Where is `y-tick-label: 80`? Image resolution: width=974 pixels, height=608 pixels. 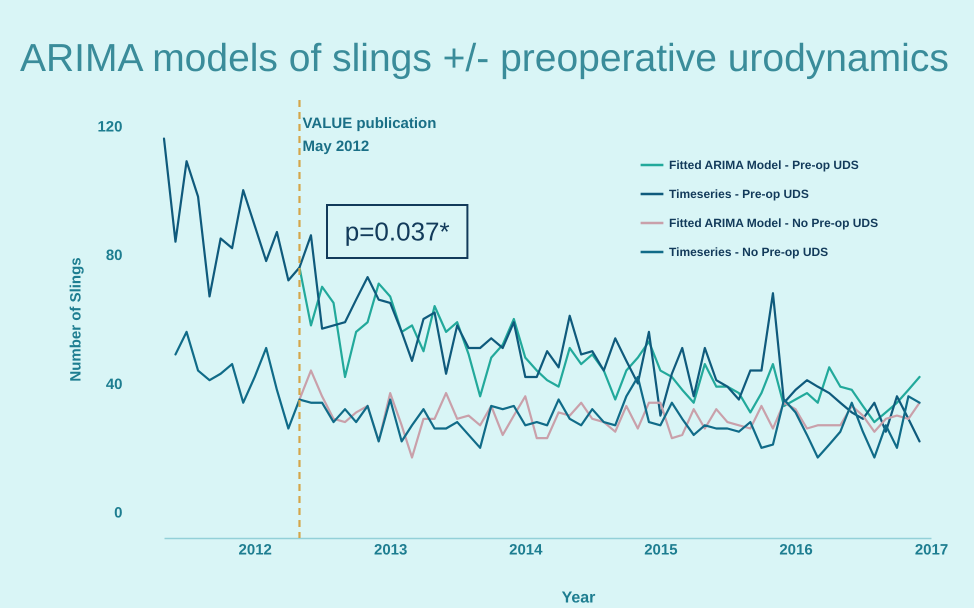
y-tick-label: 80 is located at coordinates (114, 255).